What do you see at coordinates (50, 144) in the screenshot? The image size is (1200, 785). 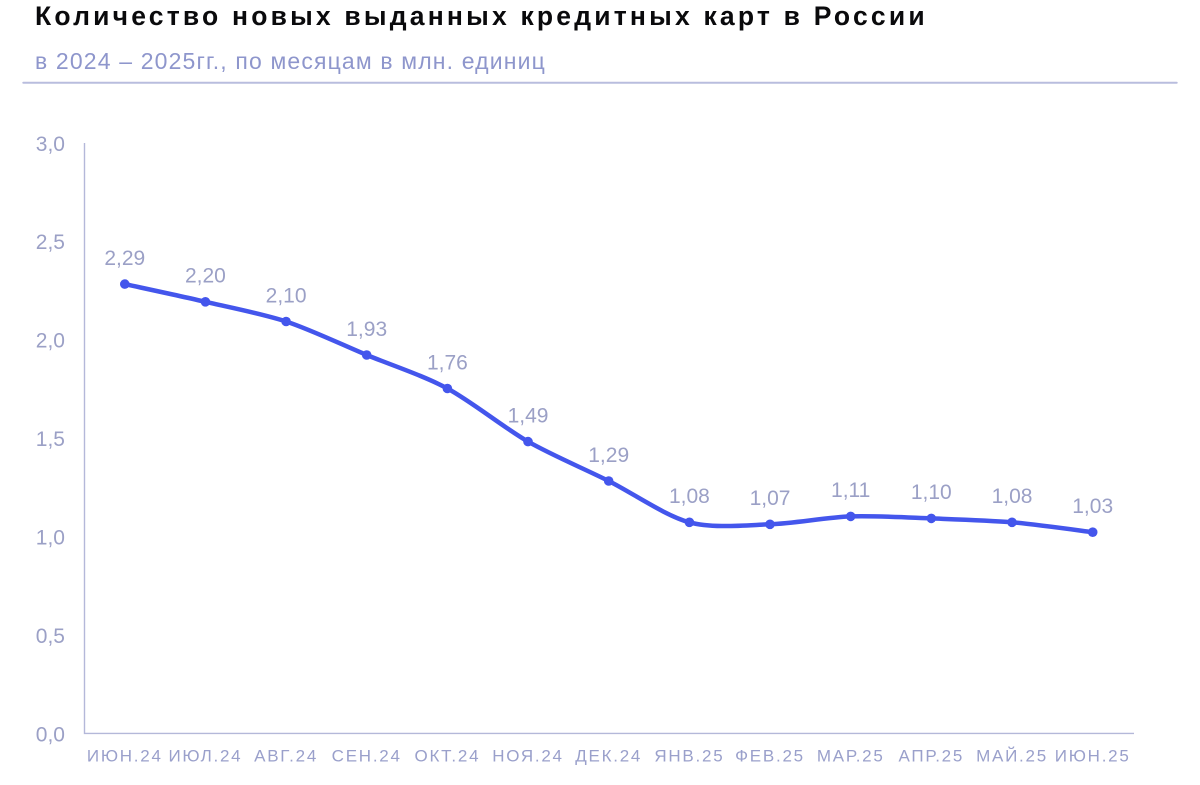 I see `svg-text: 3,0` at bounding box center [50, 144].